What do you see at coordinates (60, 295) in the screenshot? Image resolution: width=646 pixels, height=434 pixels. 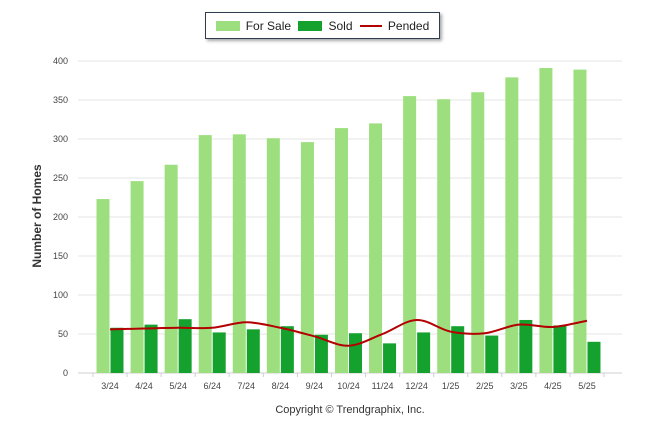 I see `y-tick-label-100: 100` at bounding box center [60, 295].